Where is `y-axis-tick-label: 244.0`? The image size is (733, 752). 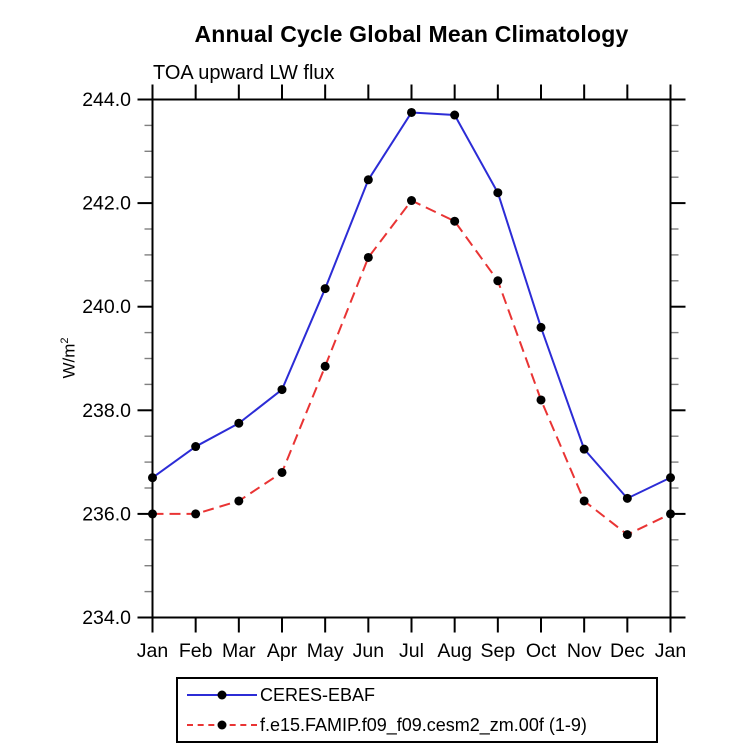
y-axis-tick-label: 244.0 is located at coordinates (106, 100).